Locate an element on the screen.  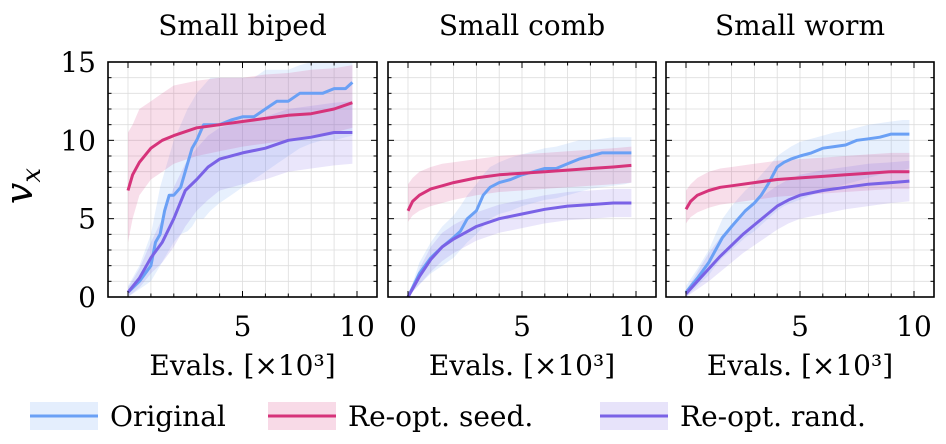
y-axis-label: vx is located at coordinates (23, 186).